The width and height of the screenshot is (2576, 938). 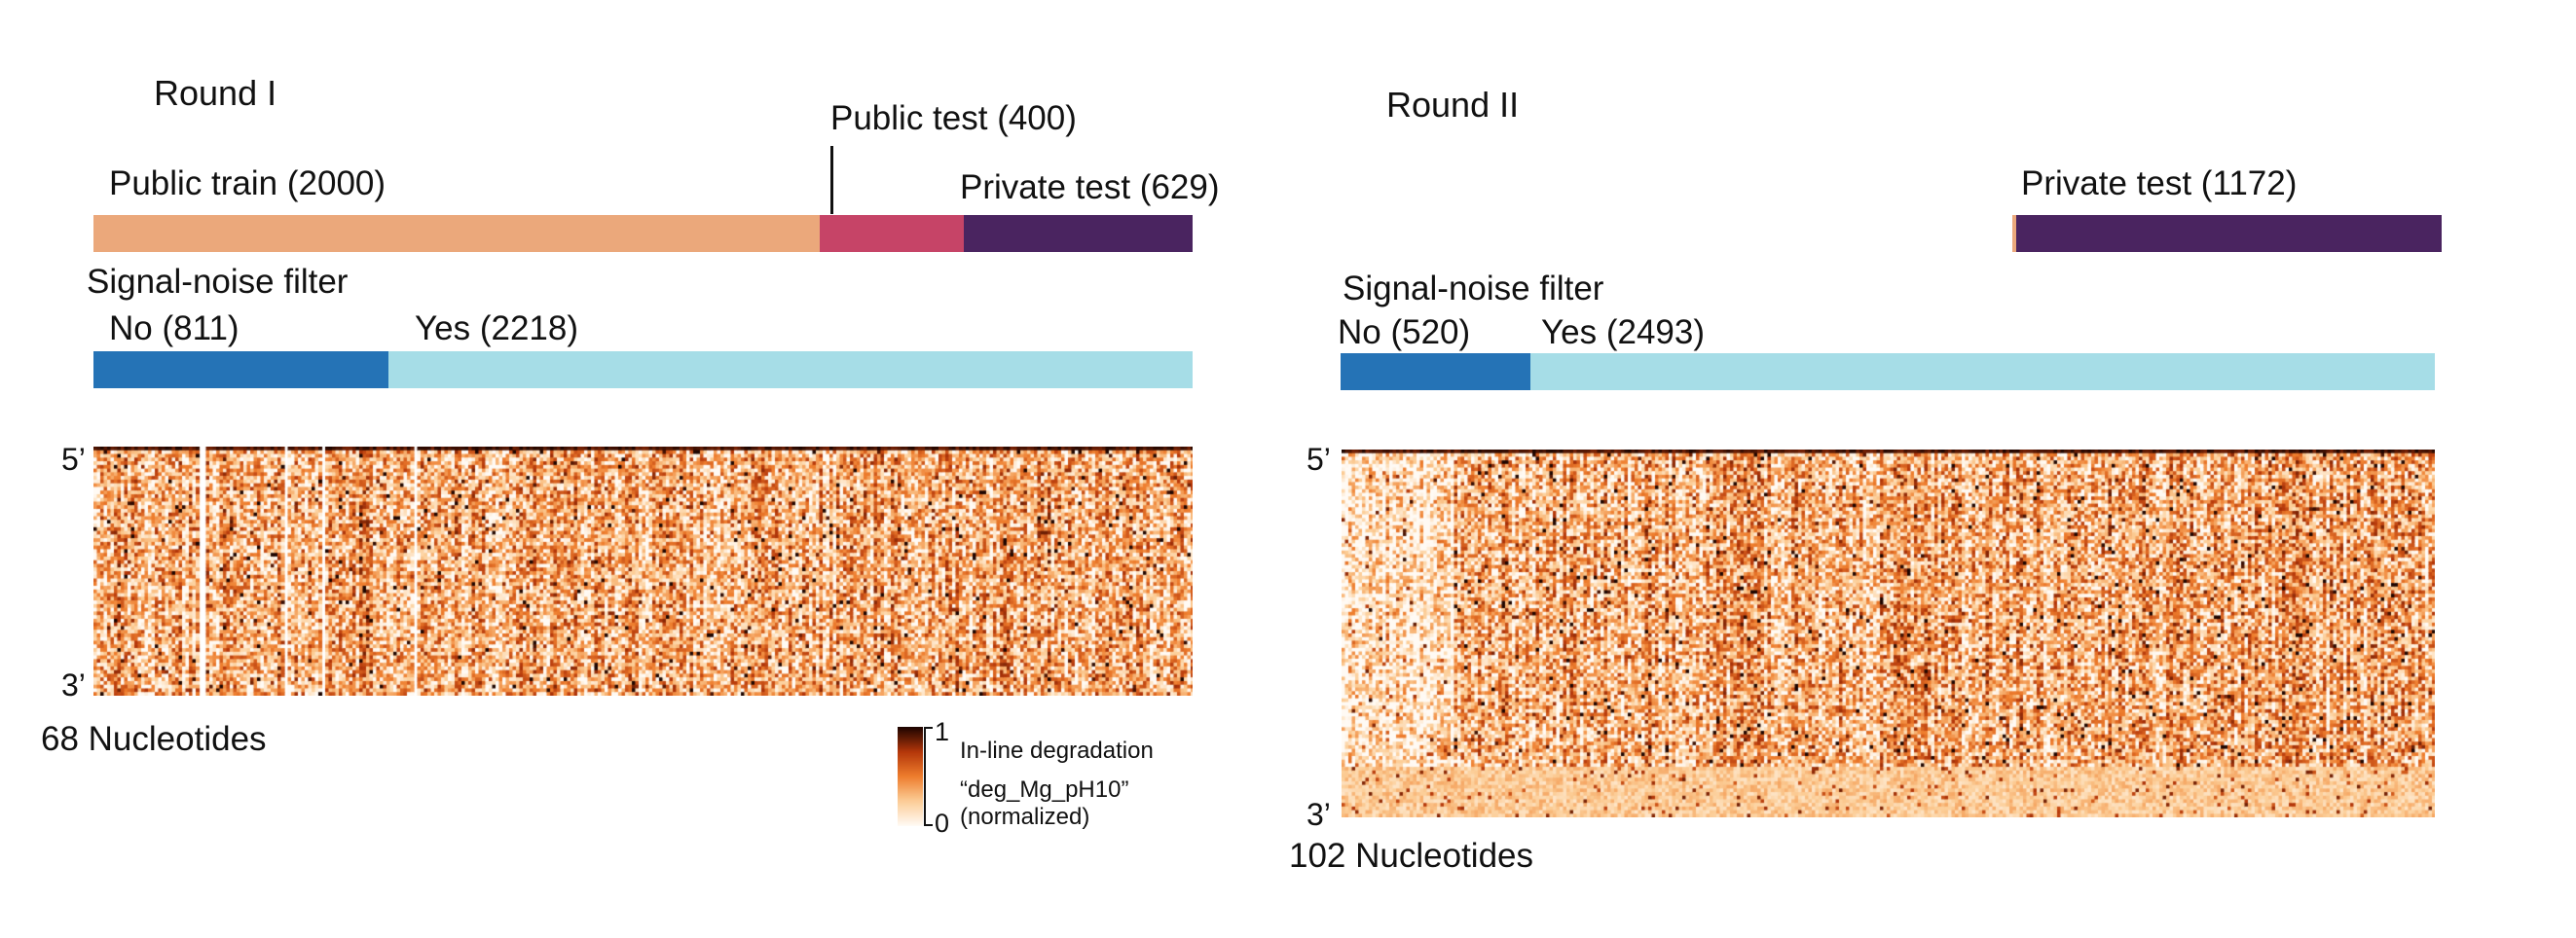 What do you see at coordinates (456, 233) in the screenshot?
I see `round1-split-bar-public-train` at bounding box center [456, 233].